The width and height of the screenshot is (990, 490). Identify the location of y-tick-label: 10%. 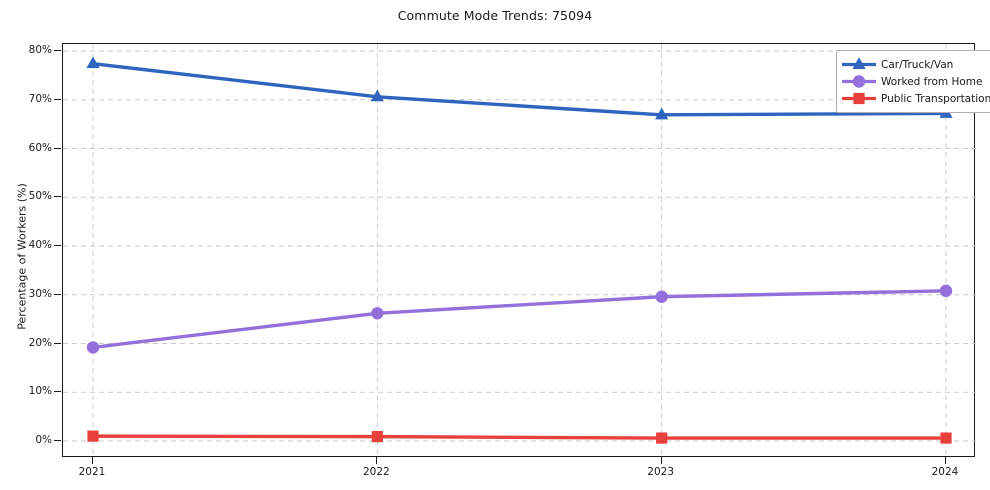
(40, 391).